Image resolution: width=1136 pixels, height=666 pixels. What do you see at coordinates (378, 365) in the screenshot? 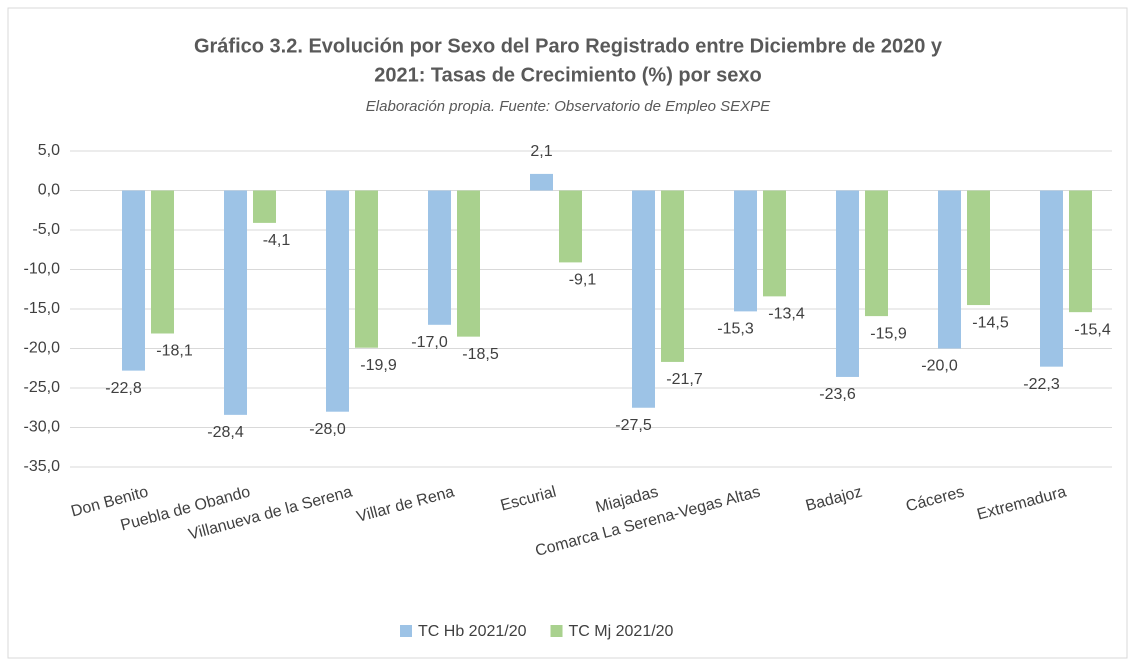
I see `data-label: -19,9` at bounding box center [378, 365].